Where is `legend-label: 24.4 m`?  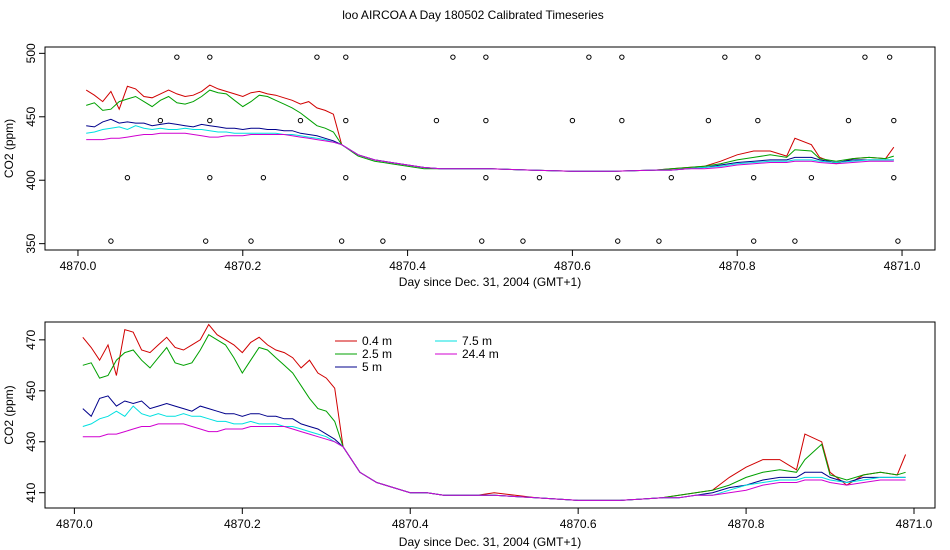 legend-label: 24.4 m is located at coordinates (480, 354).